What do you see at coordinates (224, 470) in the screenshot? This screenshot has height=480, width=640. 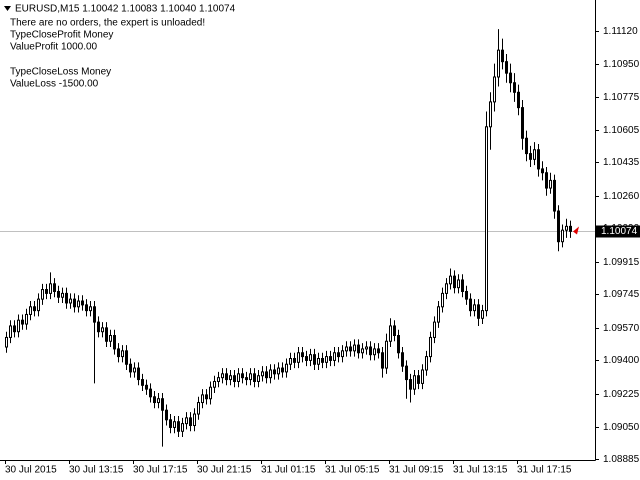 I see `x-tick-label: 30 Jul 21:15` at bounding box center [224, 470].